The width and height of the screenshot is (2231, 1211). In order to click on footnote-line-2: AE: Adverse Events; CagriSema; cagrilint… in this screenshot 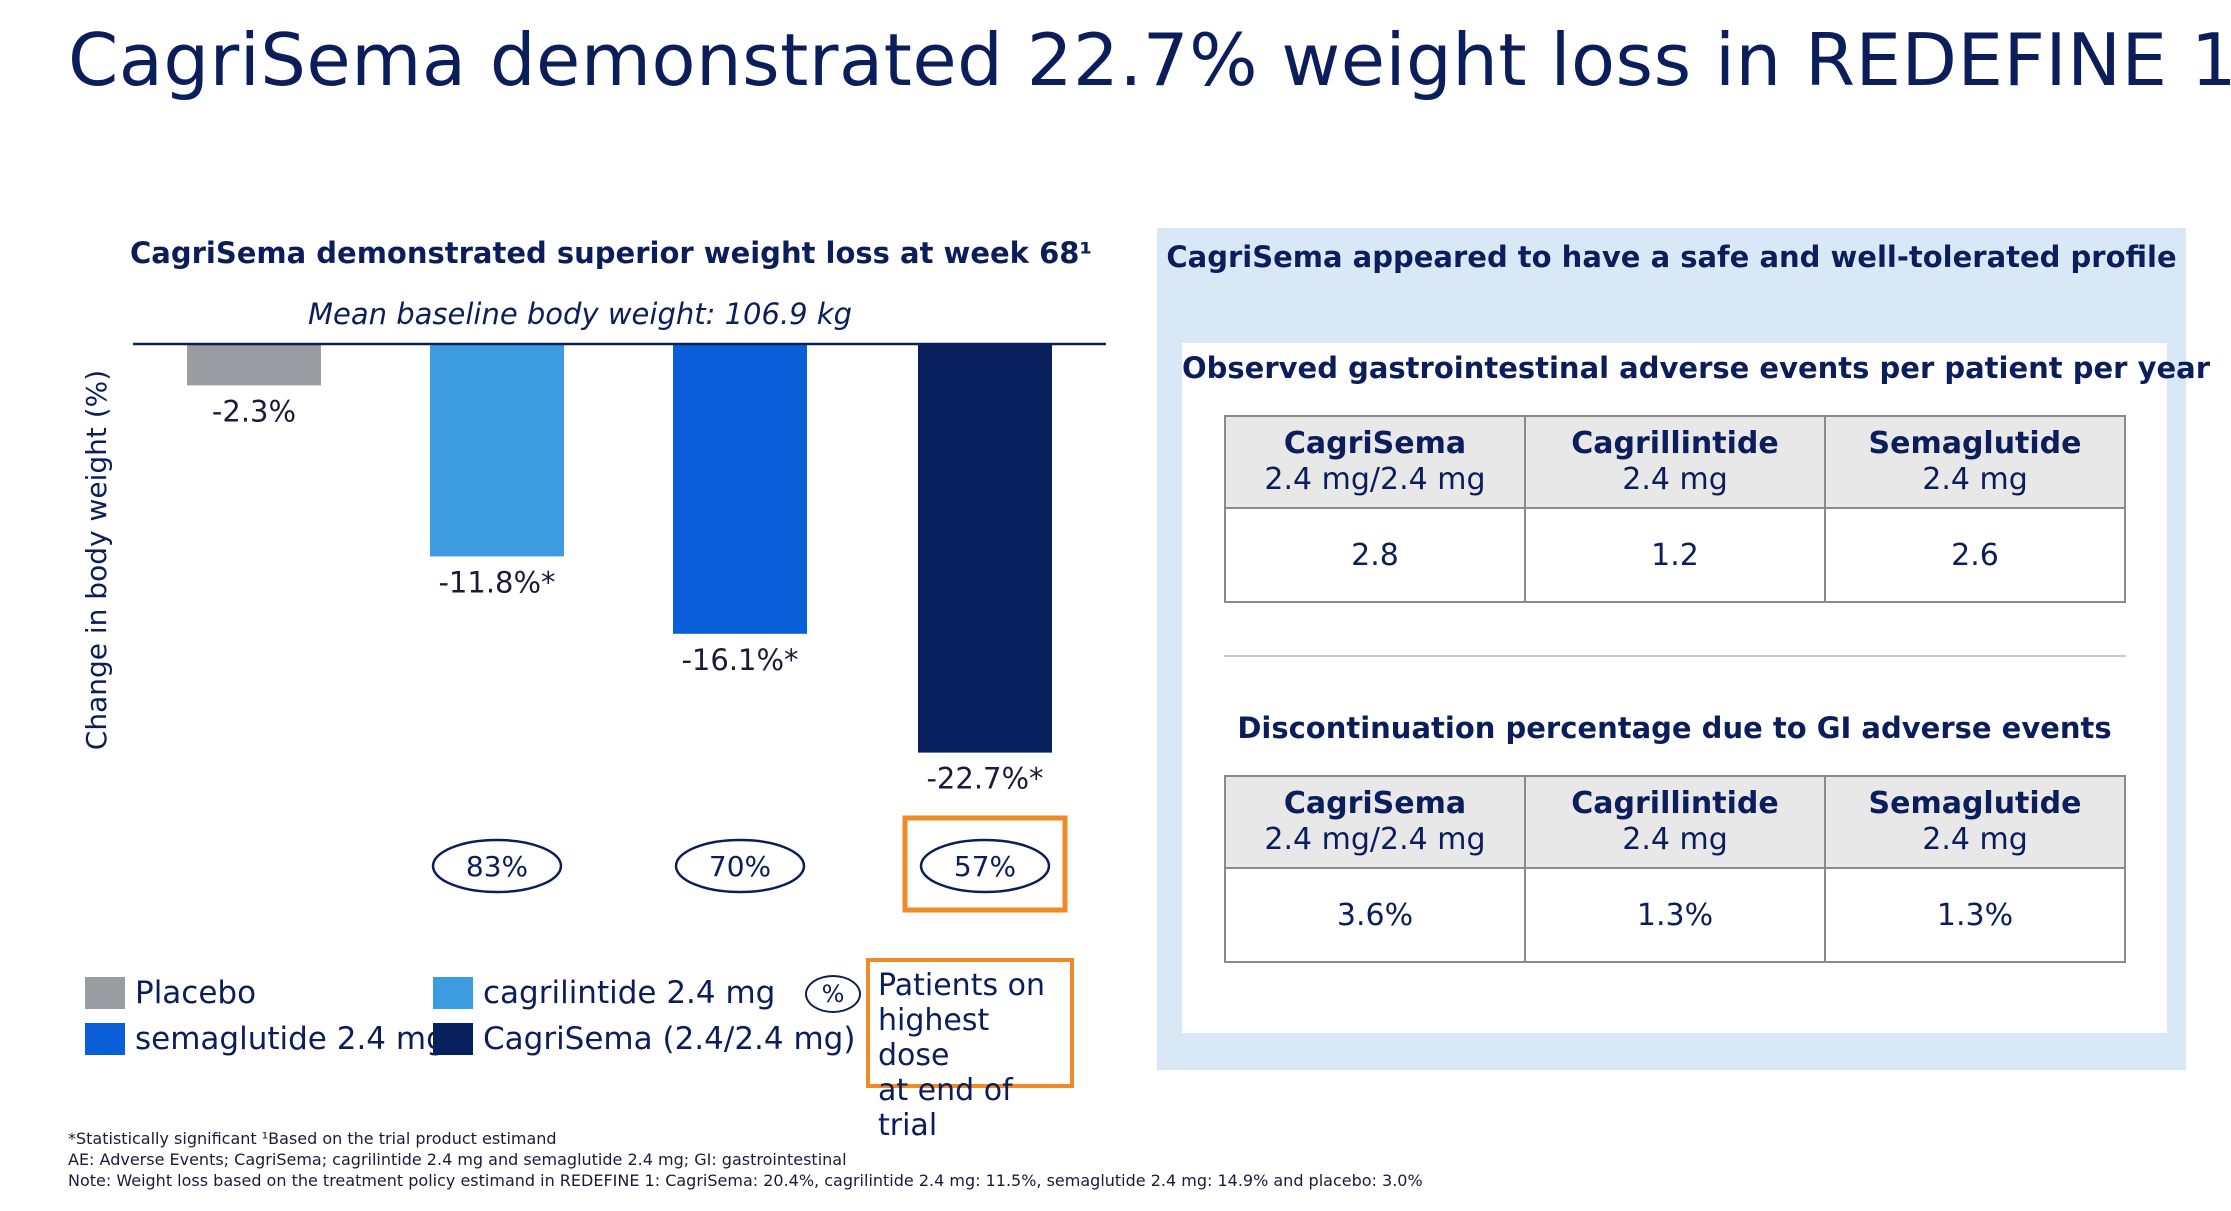, I will do `click(457, 1159)`.